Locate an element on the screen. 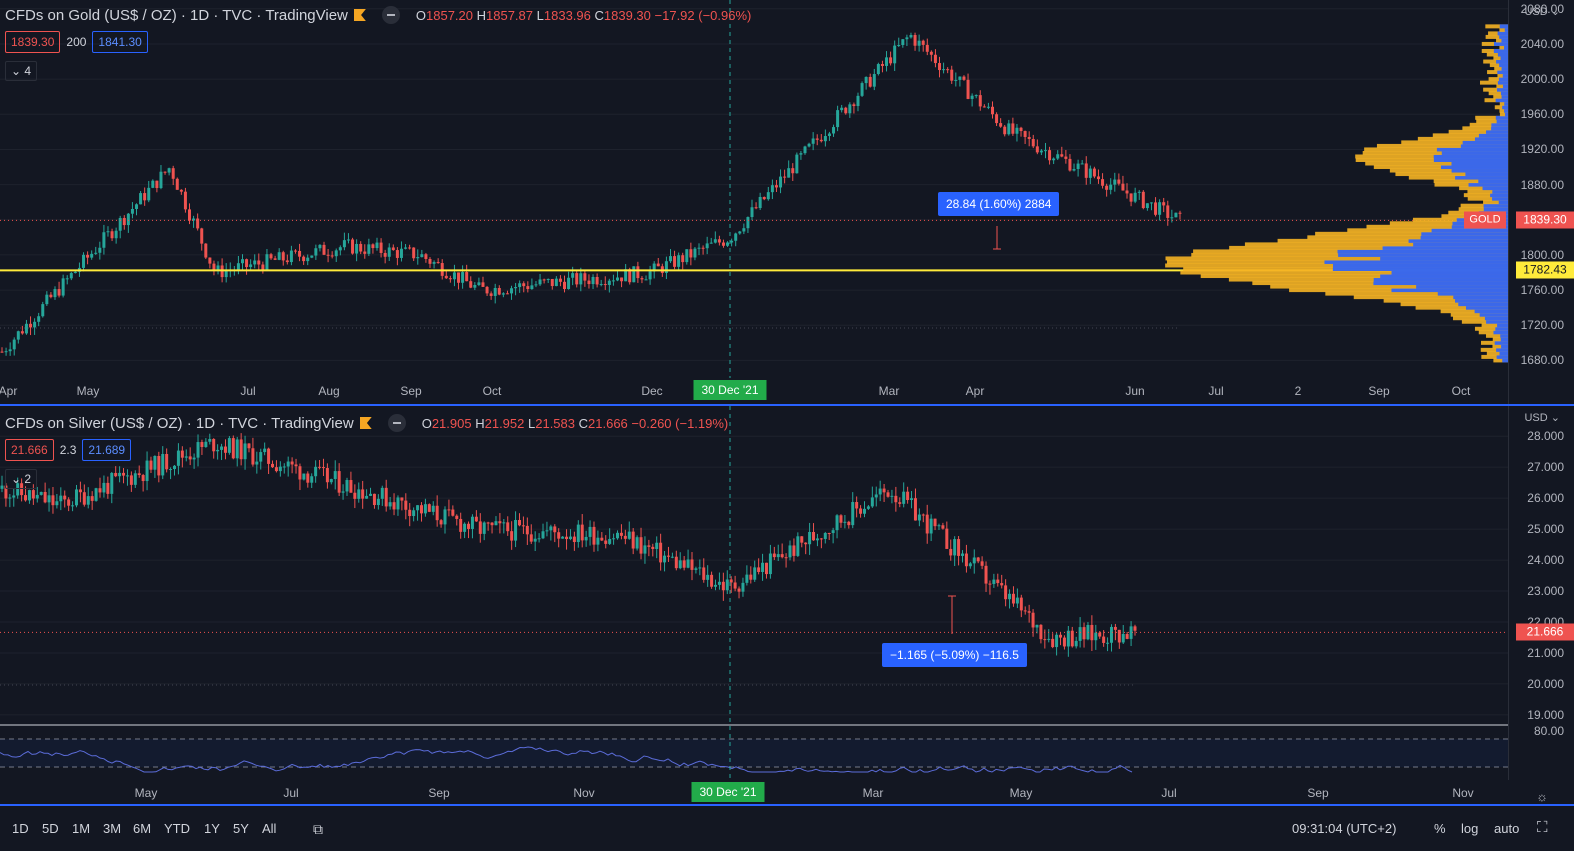 This screenshot has width=1574, height=851. time-tick-label: Nov is located at coordinates (584, 793).